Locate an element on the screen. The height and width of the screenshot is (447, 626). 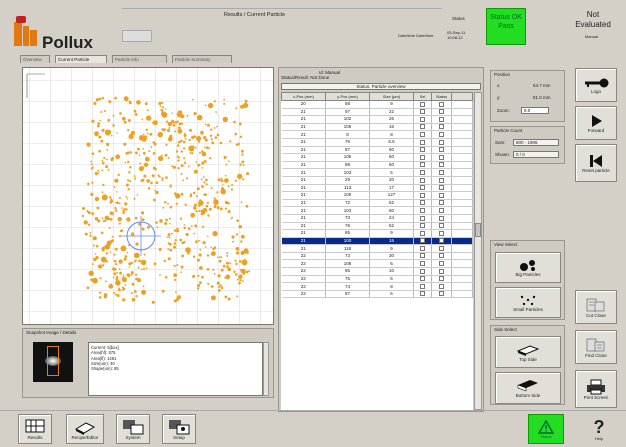
table-row: 22 85 10 is located at coordinates (377, 271).